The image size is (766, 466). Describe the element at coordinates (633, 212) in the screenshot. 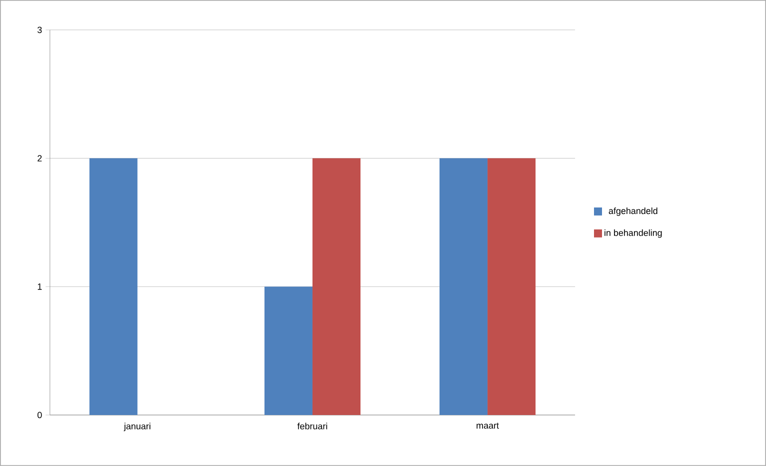

I see `legend-label: afgehandeld` at that location.